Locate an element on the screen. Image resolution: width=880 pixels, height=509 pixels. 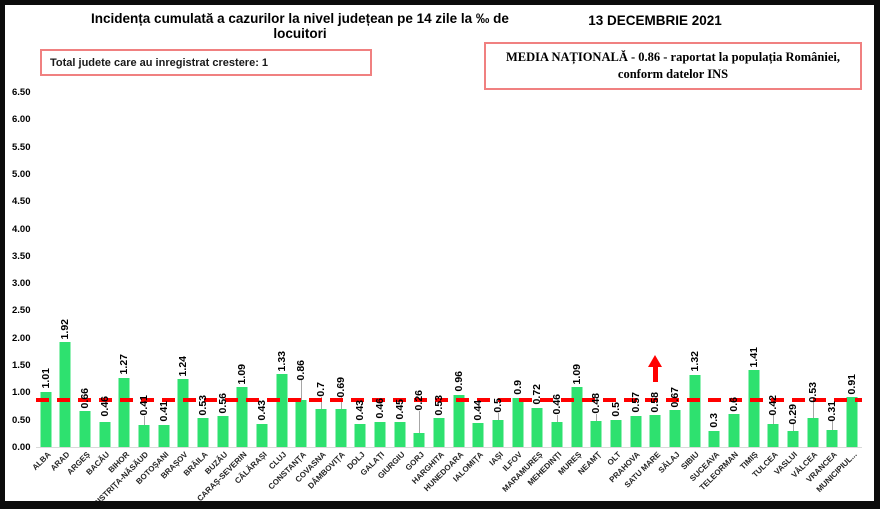
bar-group: 0.53 BRĂILA is located at coordinates (197, 285).